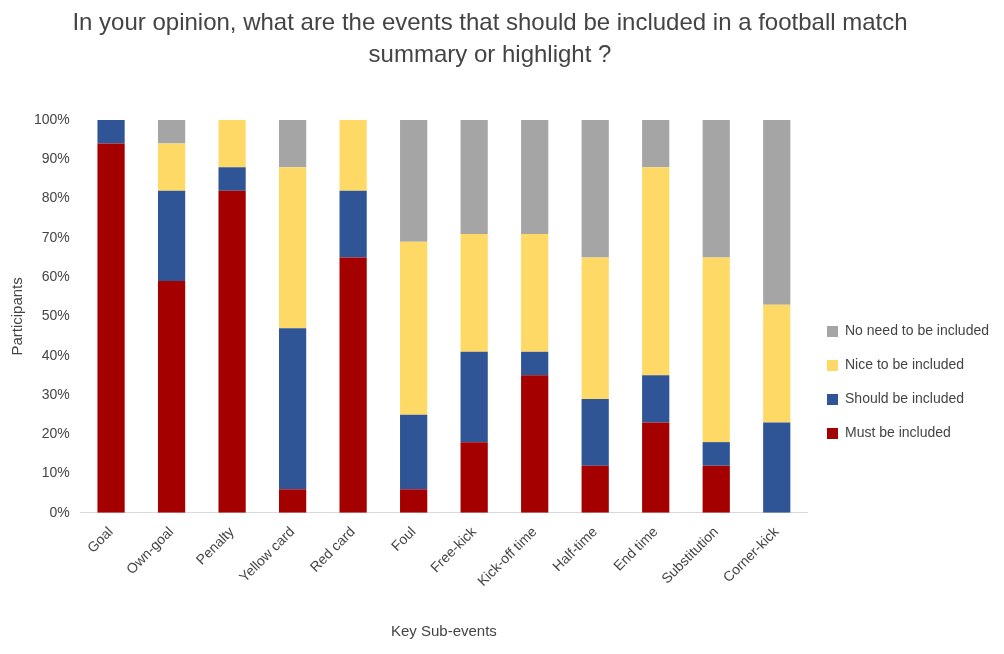 This screenshot has height=654, width=1004. What do you see at coordinates (55, 393) in the screenshot?
I see `y-tick-label: 30%` at bounding box center [55, 393].